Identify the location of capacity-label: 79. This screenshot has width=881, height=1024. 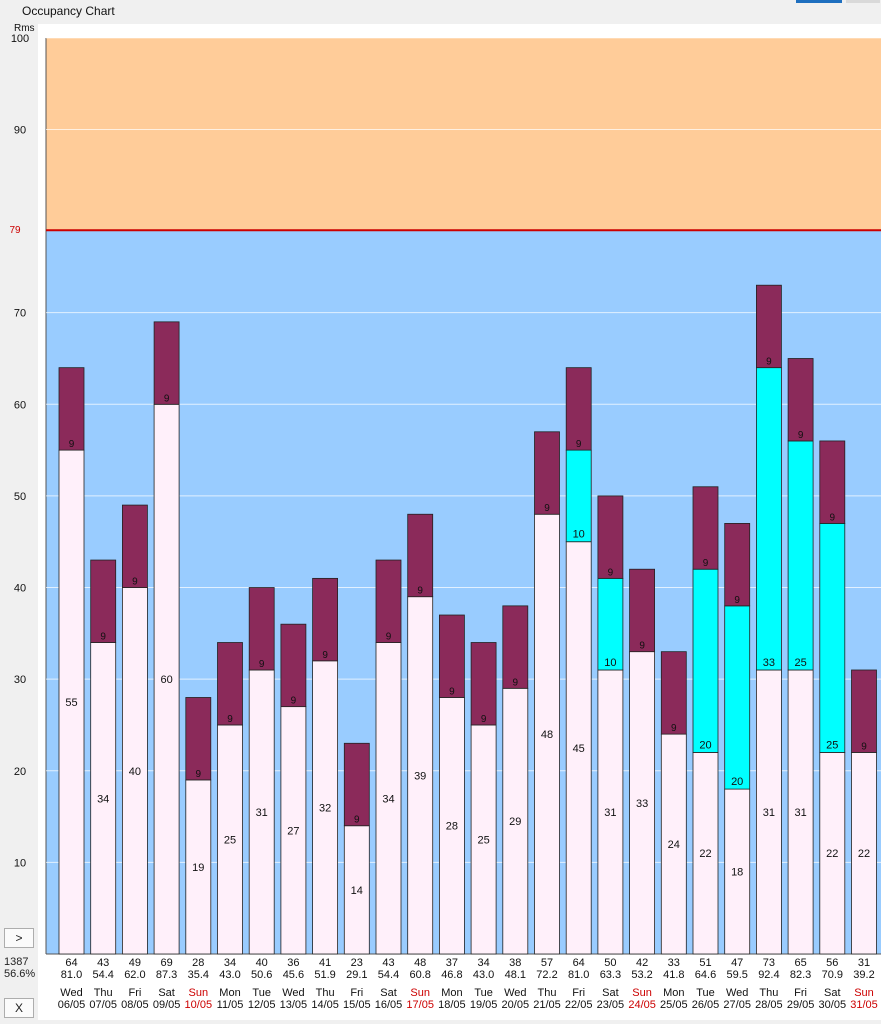
(15, 230).